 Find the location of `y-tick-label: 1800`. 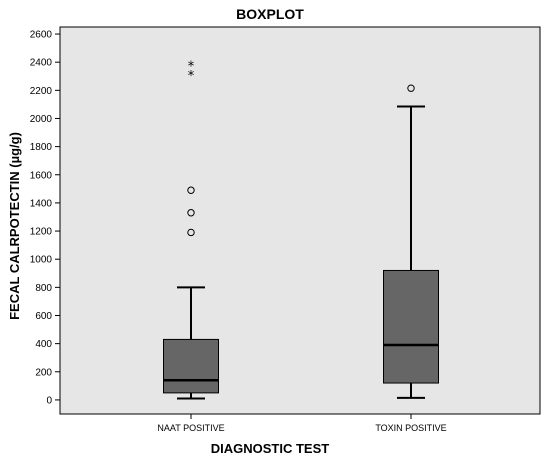

y-tick-label: 1800 is located at coordinates (41, 147).